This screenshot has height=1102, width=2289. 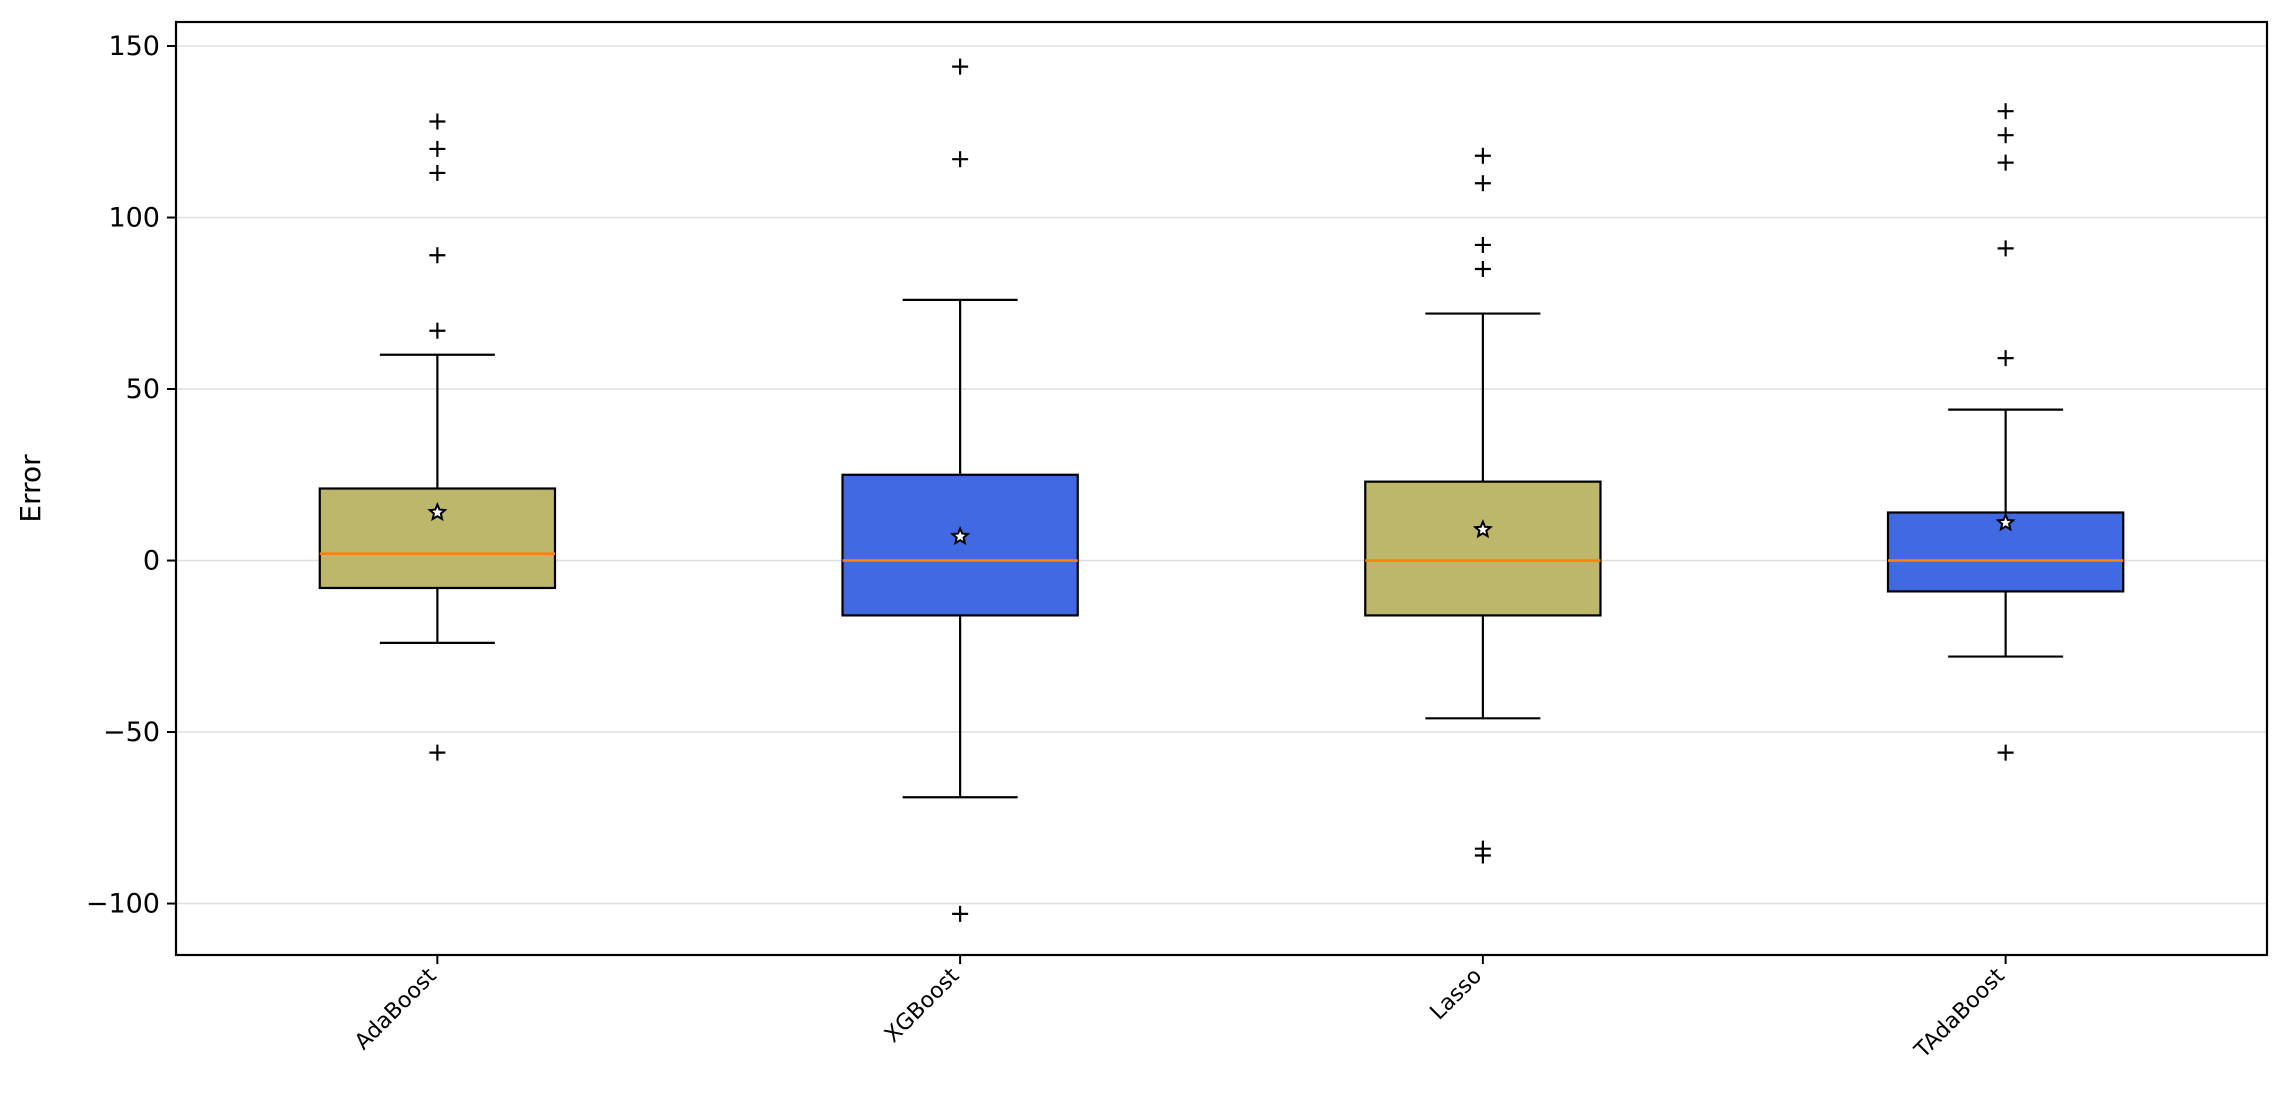 I want to click on x-tick-label-lasso: Lasso, so click(x=1457, y=995).